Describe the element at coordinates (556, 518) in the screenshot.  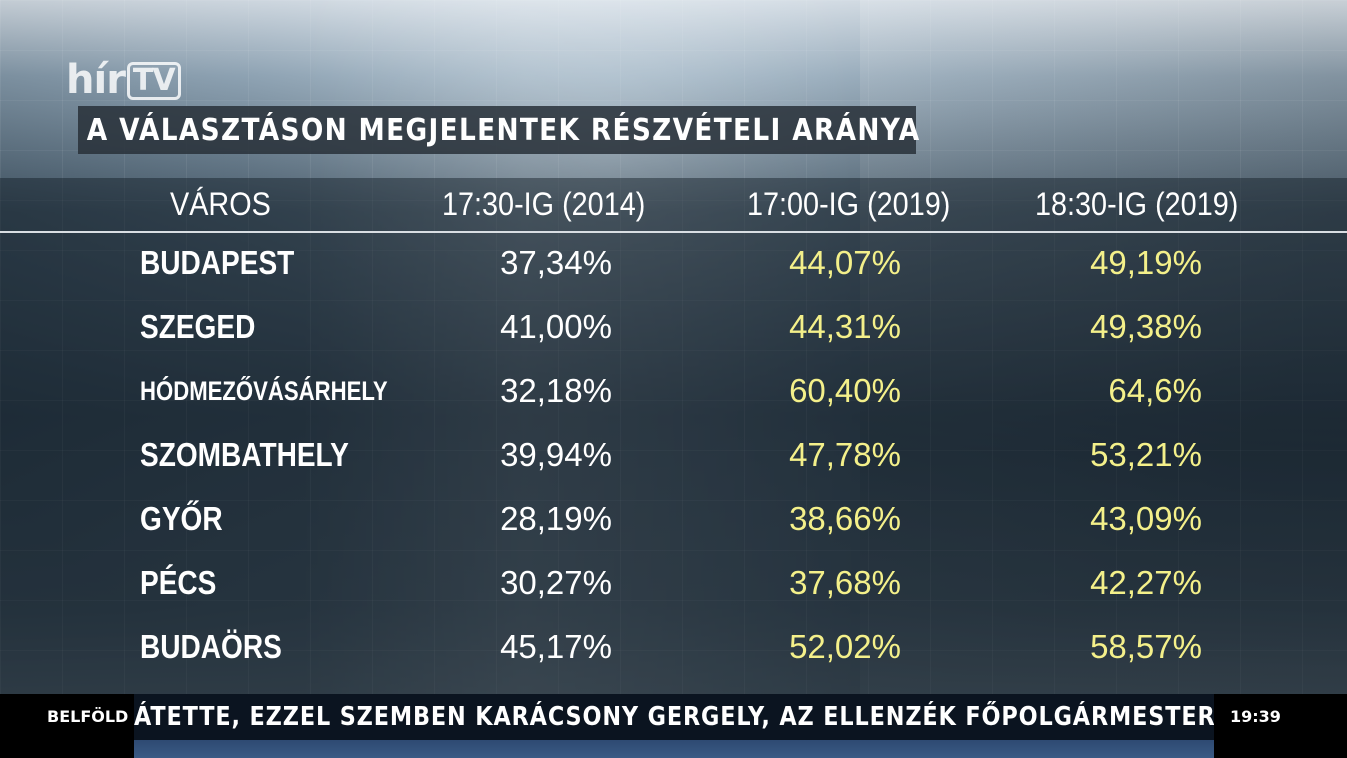
I see `turnout-2014: 28,19%` at that location.